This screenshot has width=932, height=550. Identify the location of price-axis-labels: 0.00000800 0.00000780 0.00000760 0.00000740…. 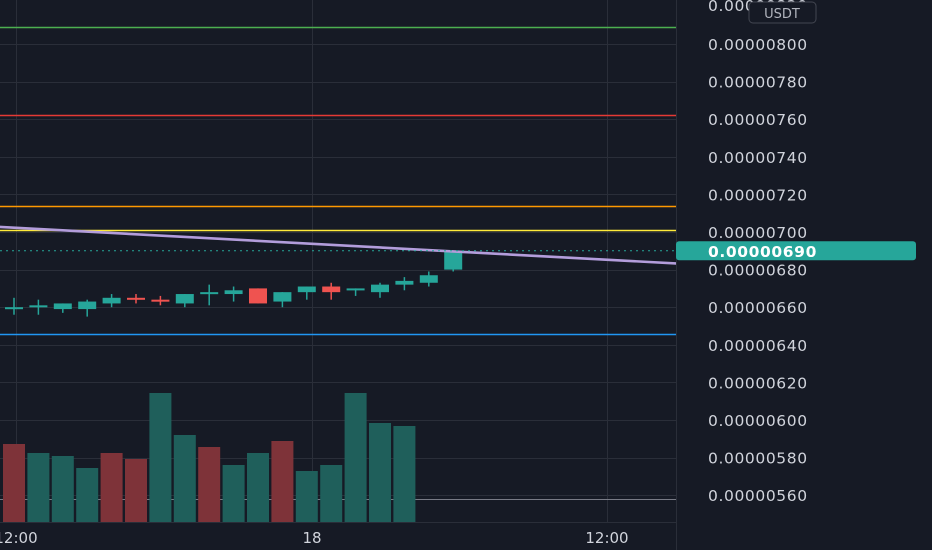
(758, 270).